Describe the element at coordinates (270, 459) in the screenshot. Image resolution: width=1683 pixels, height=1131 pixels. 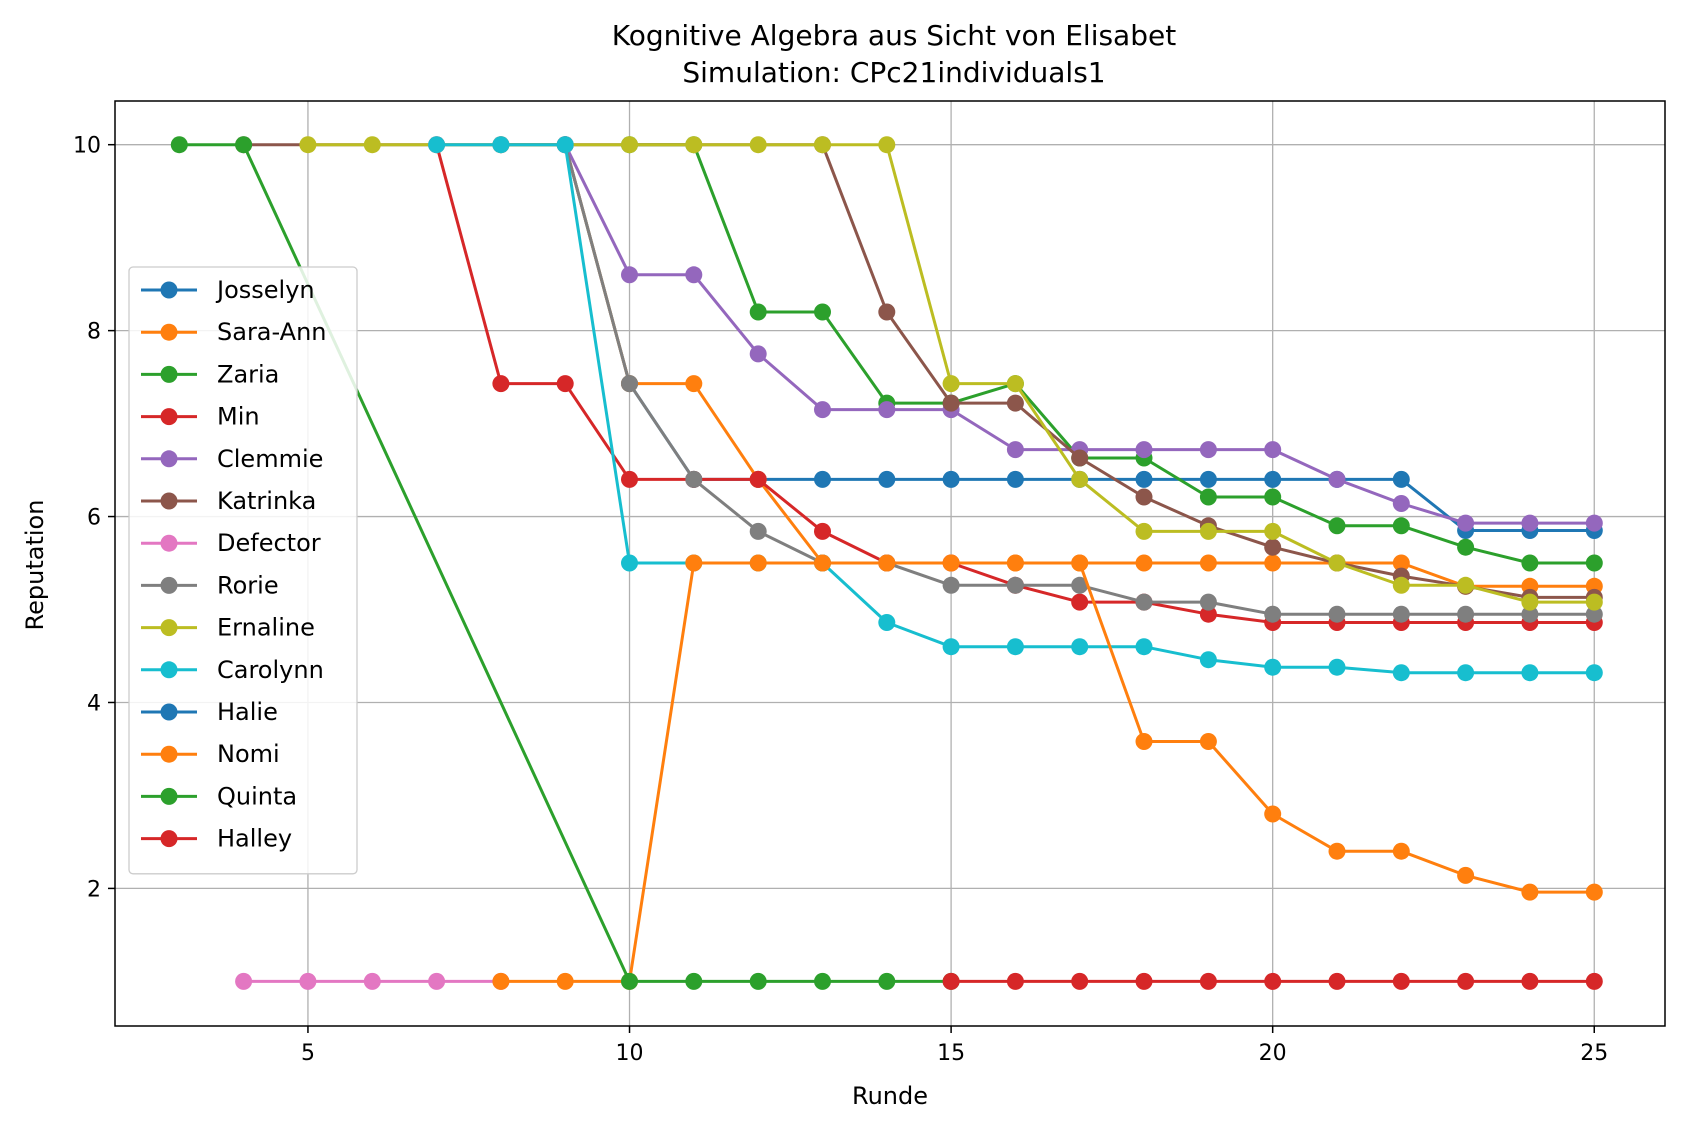
I see `legend-label: Clemmie` at that location.